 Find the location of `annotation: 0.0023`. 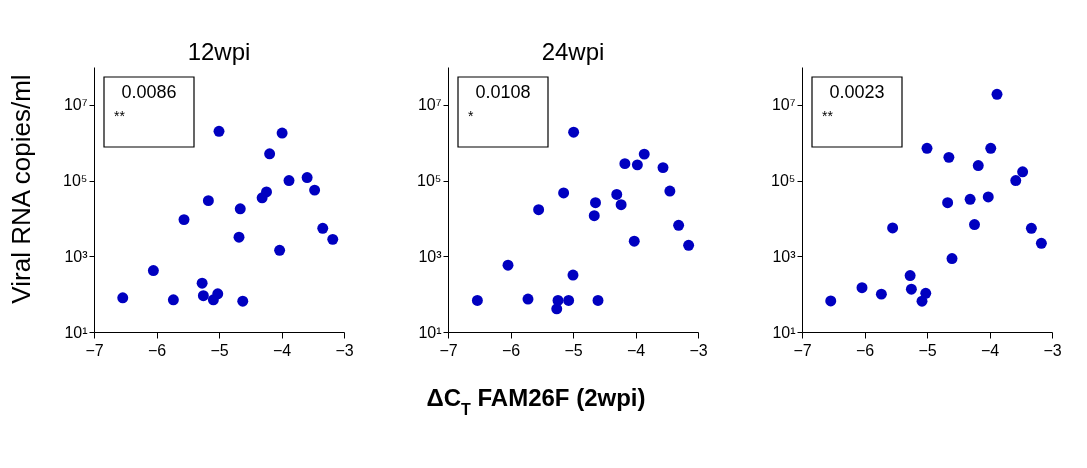

annotation: 0.0023 is located at coordinates (857, 92).